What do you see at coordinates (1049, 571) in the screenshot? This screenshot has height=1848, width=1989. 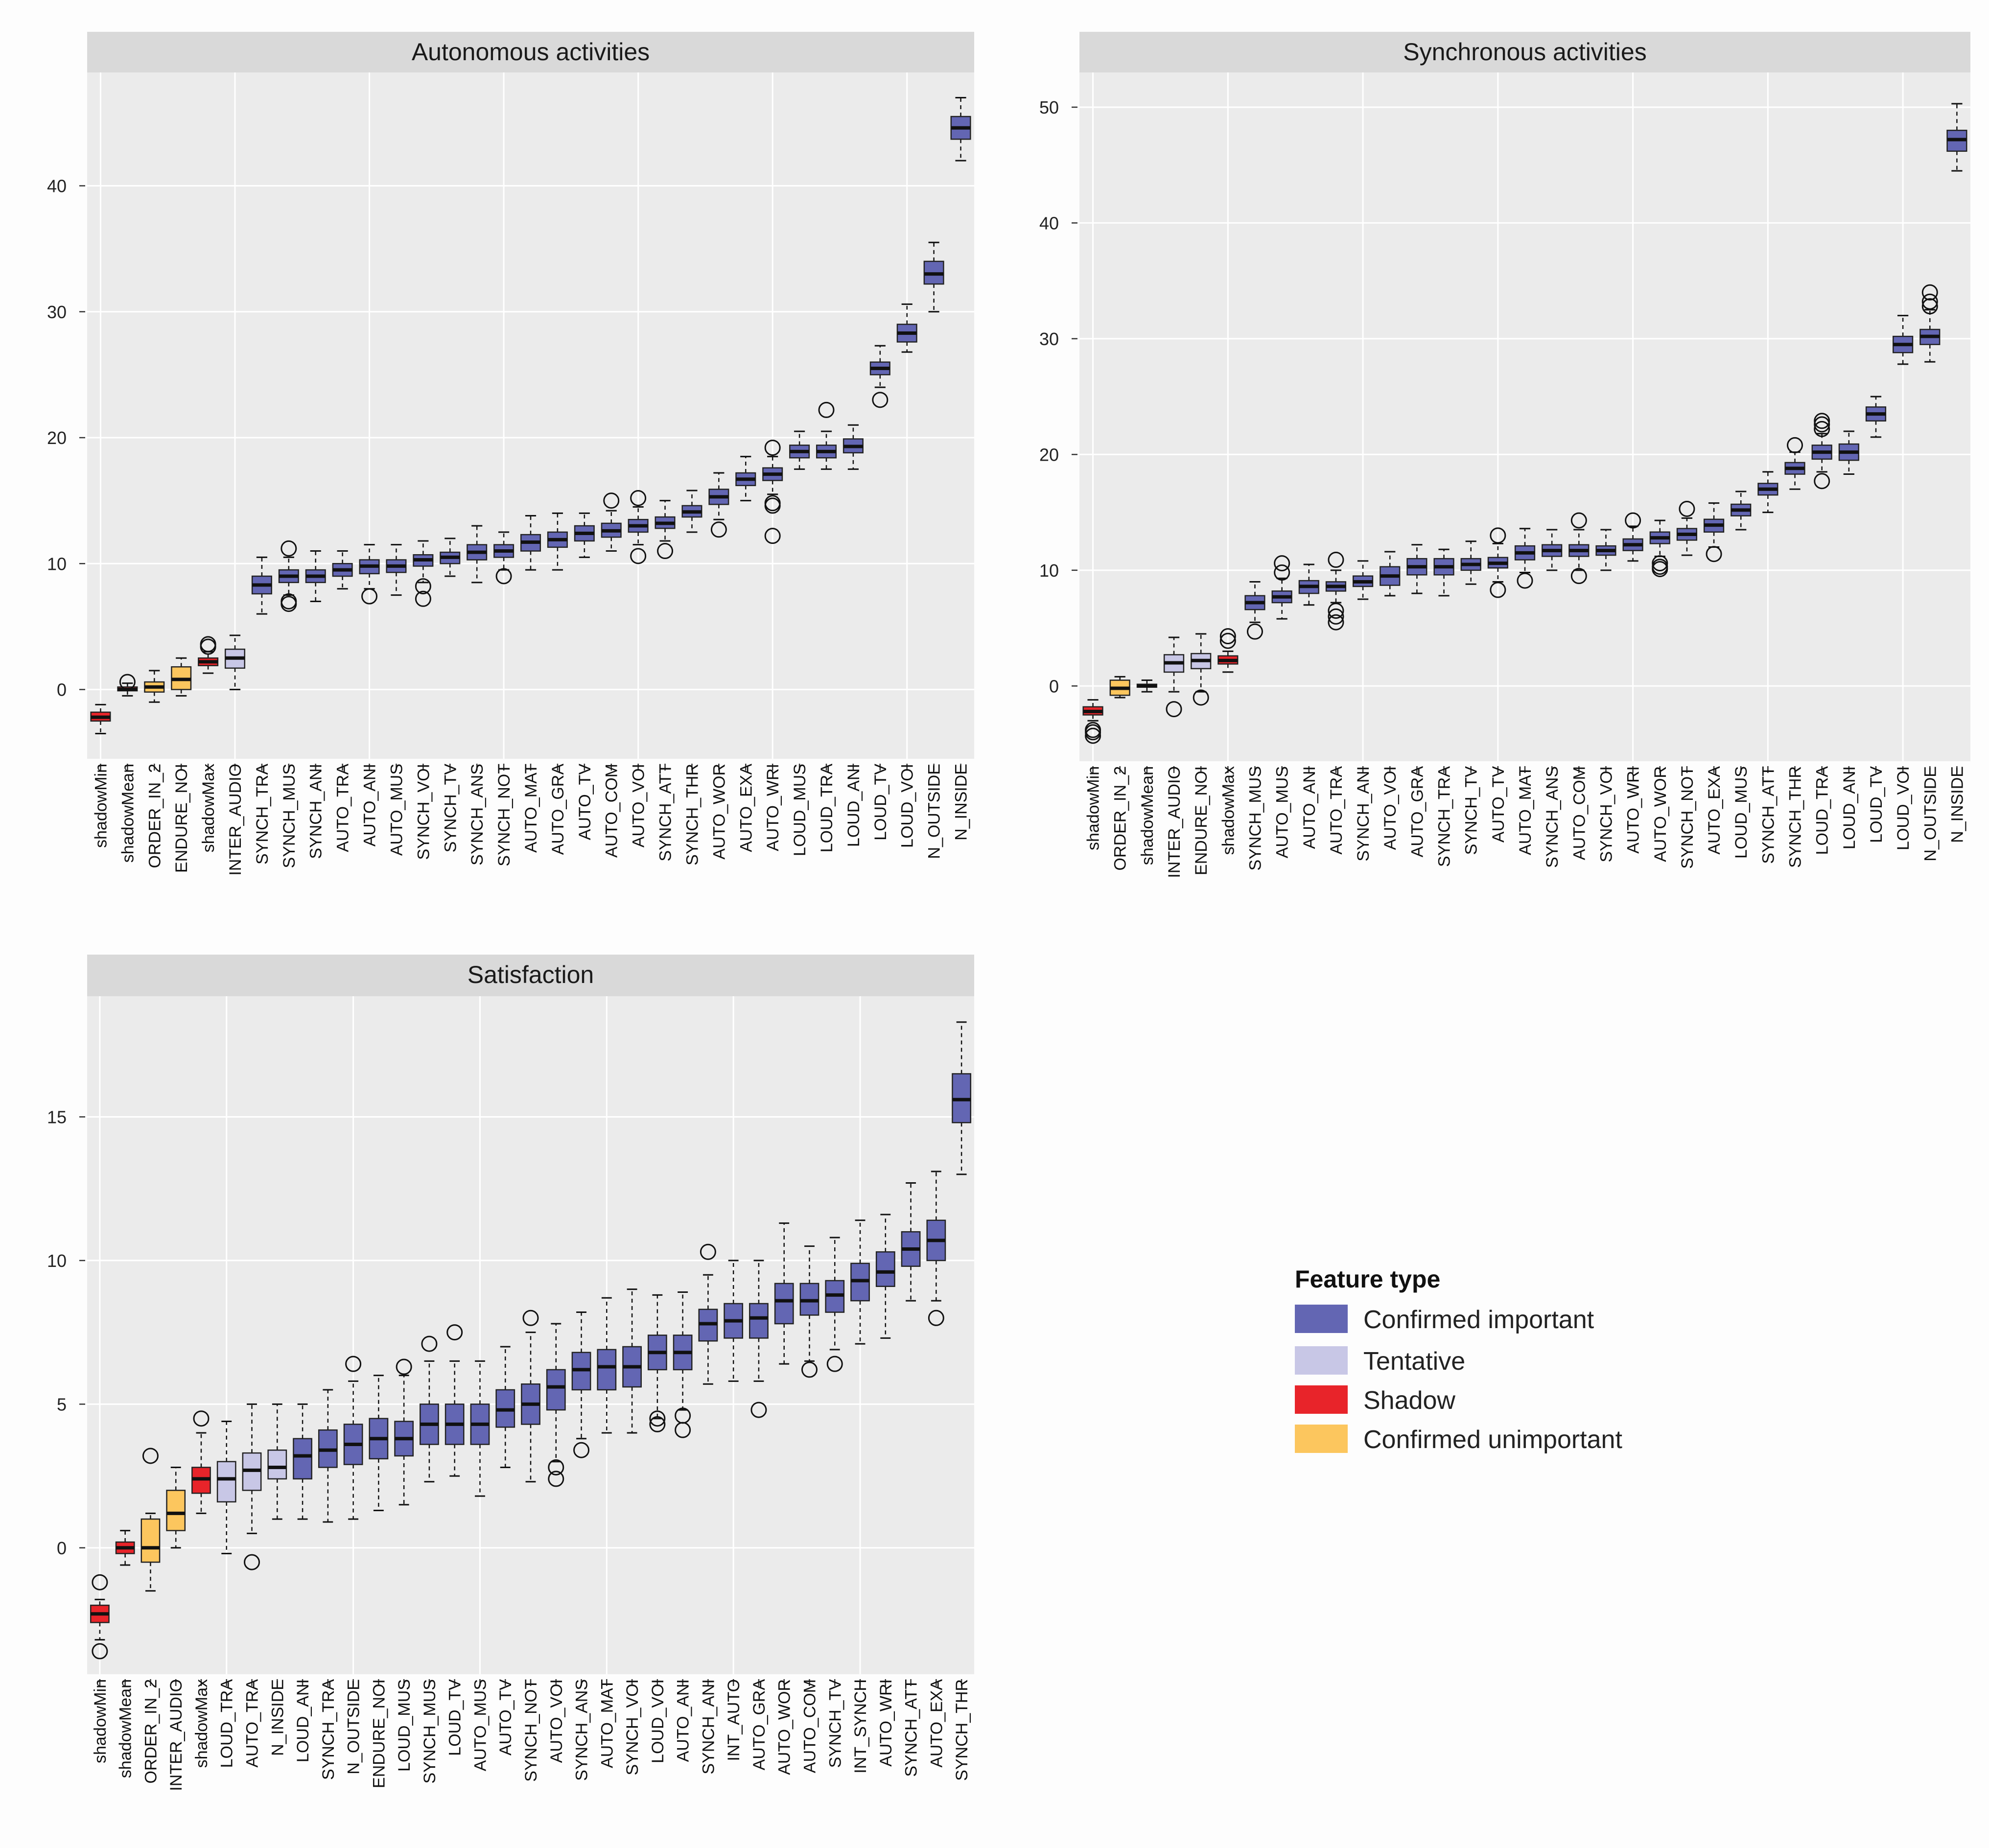 I see `y-tick-label: 10` at bounding box center [1049, 571].